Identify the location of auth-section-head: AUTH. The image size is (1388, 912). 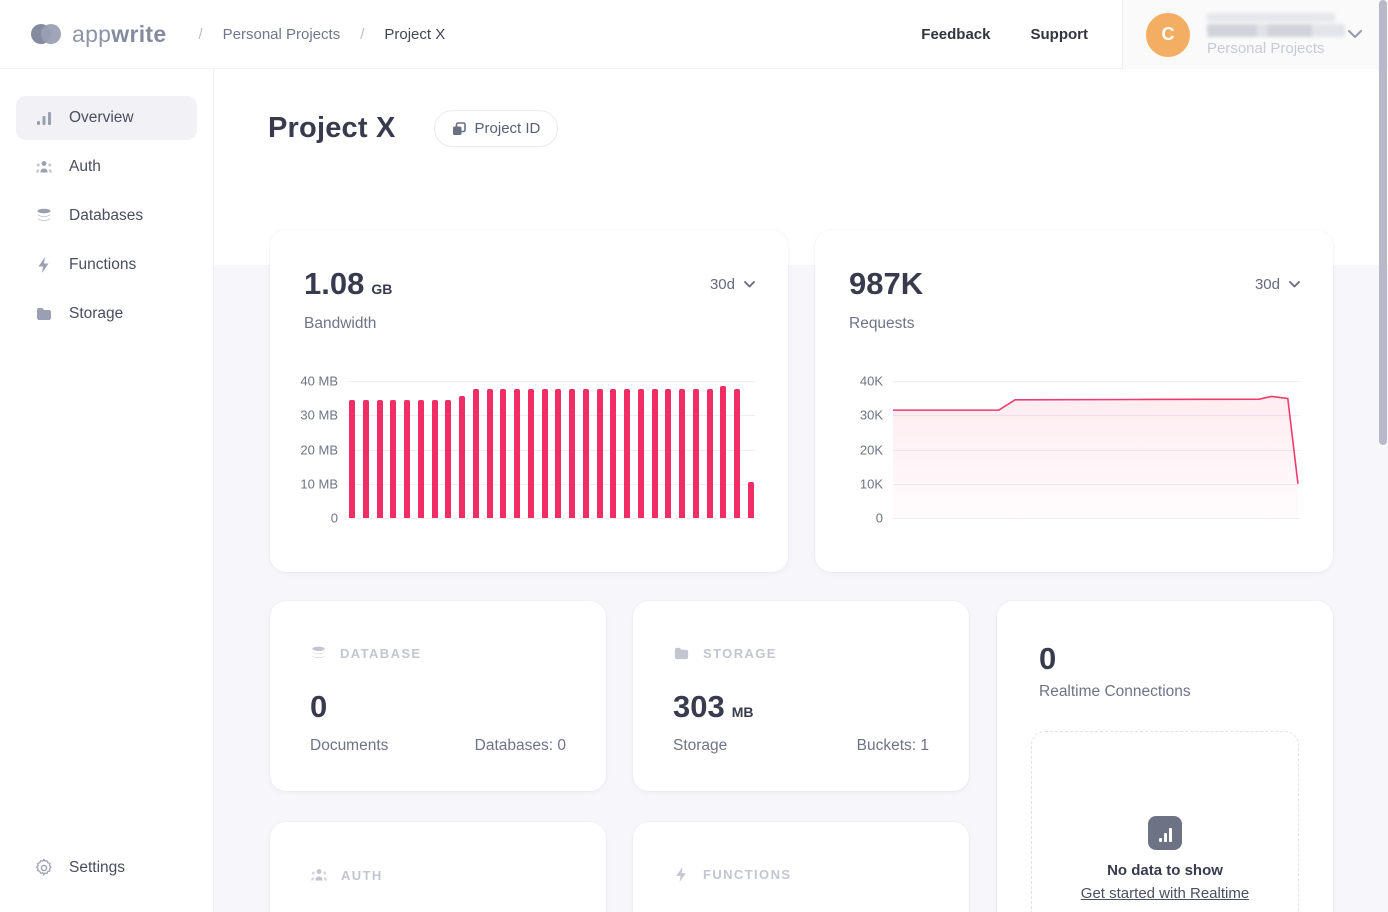
(346, 875).